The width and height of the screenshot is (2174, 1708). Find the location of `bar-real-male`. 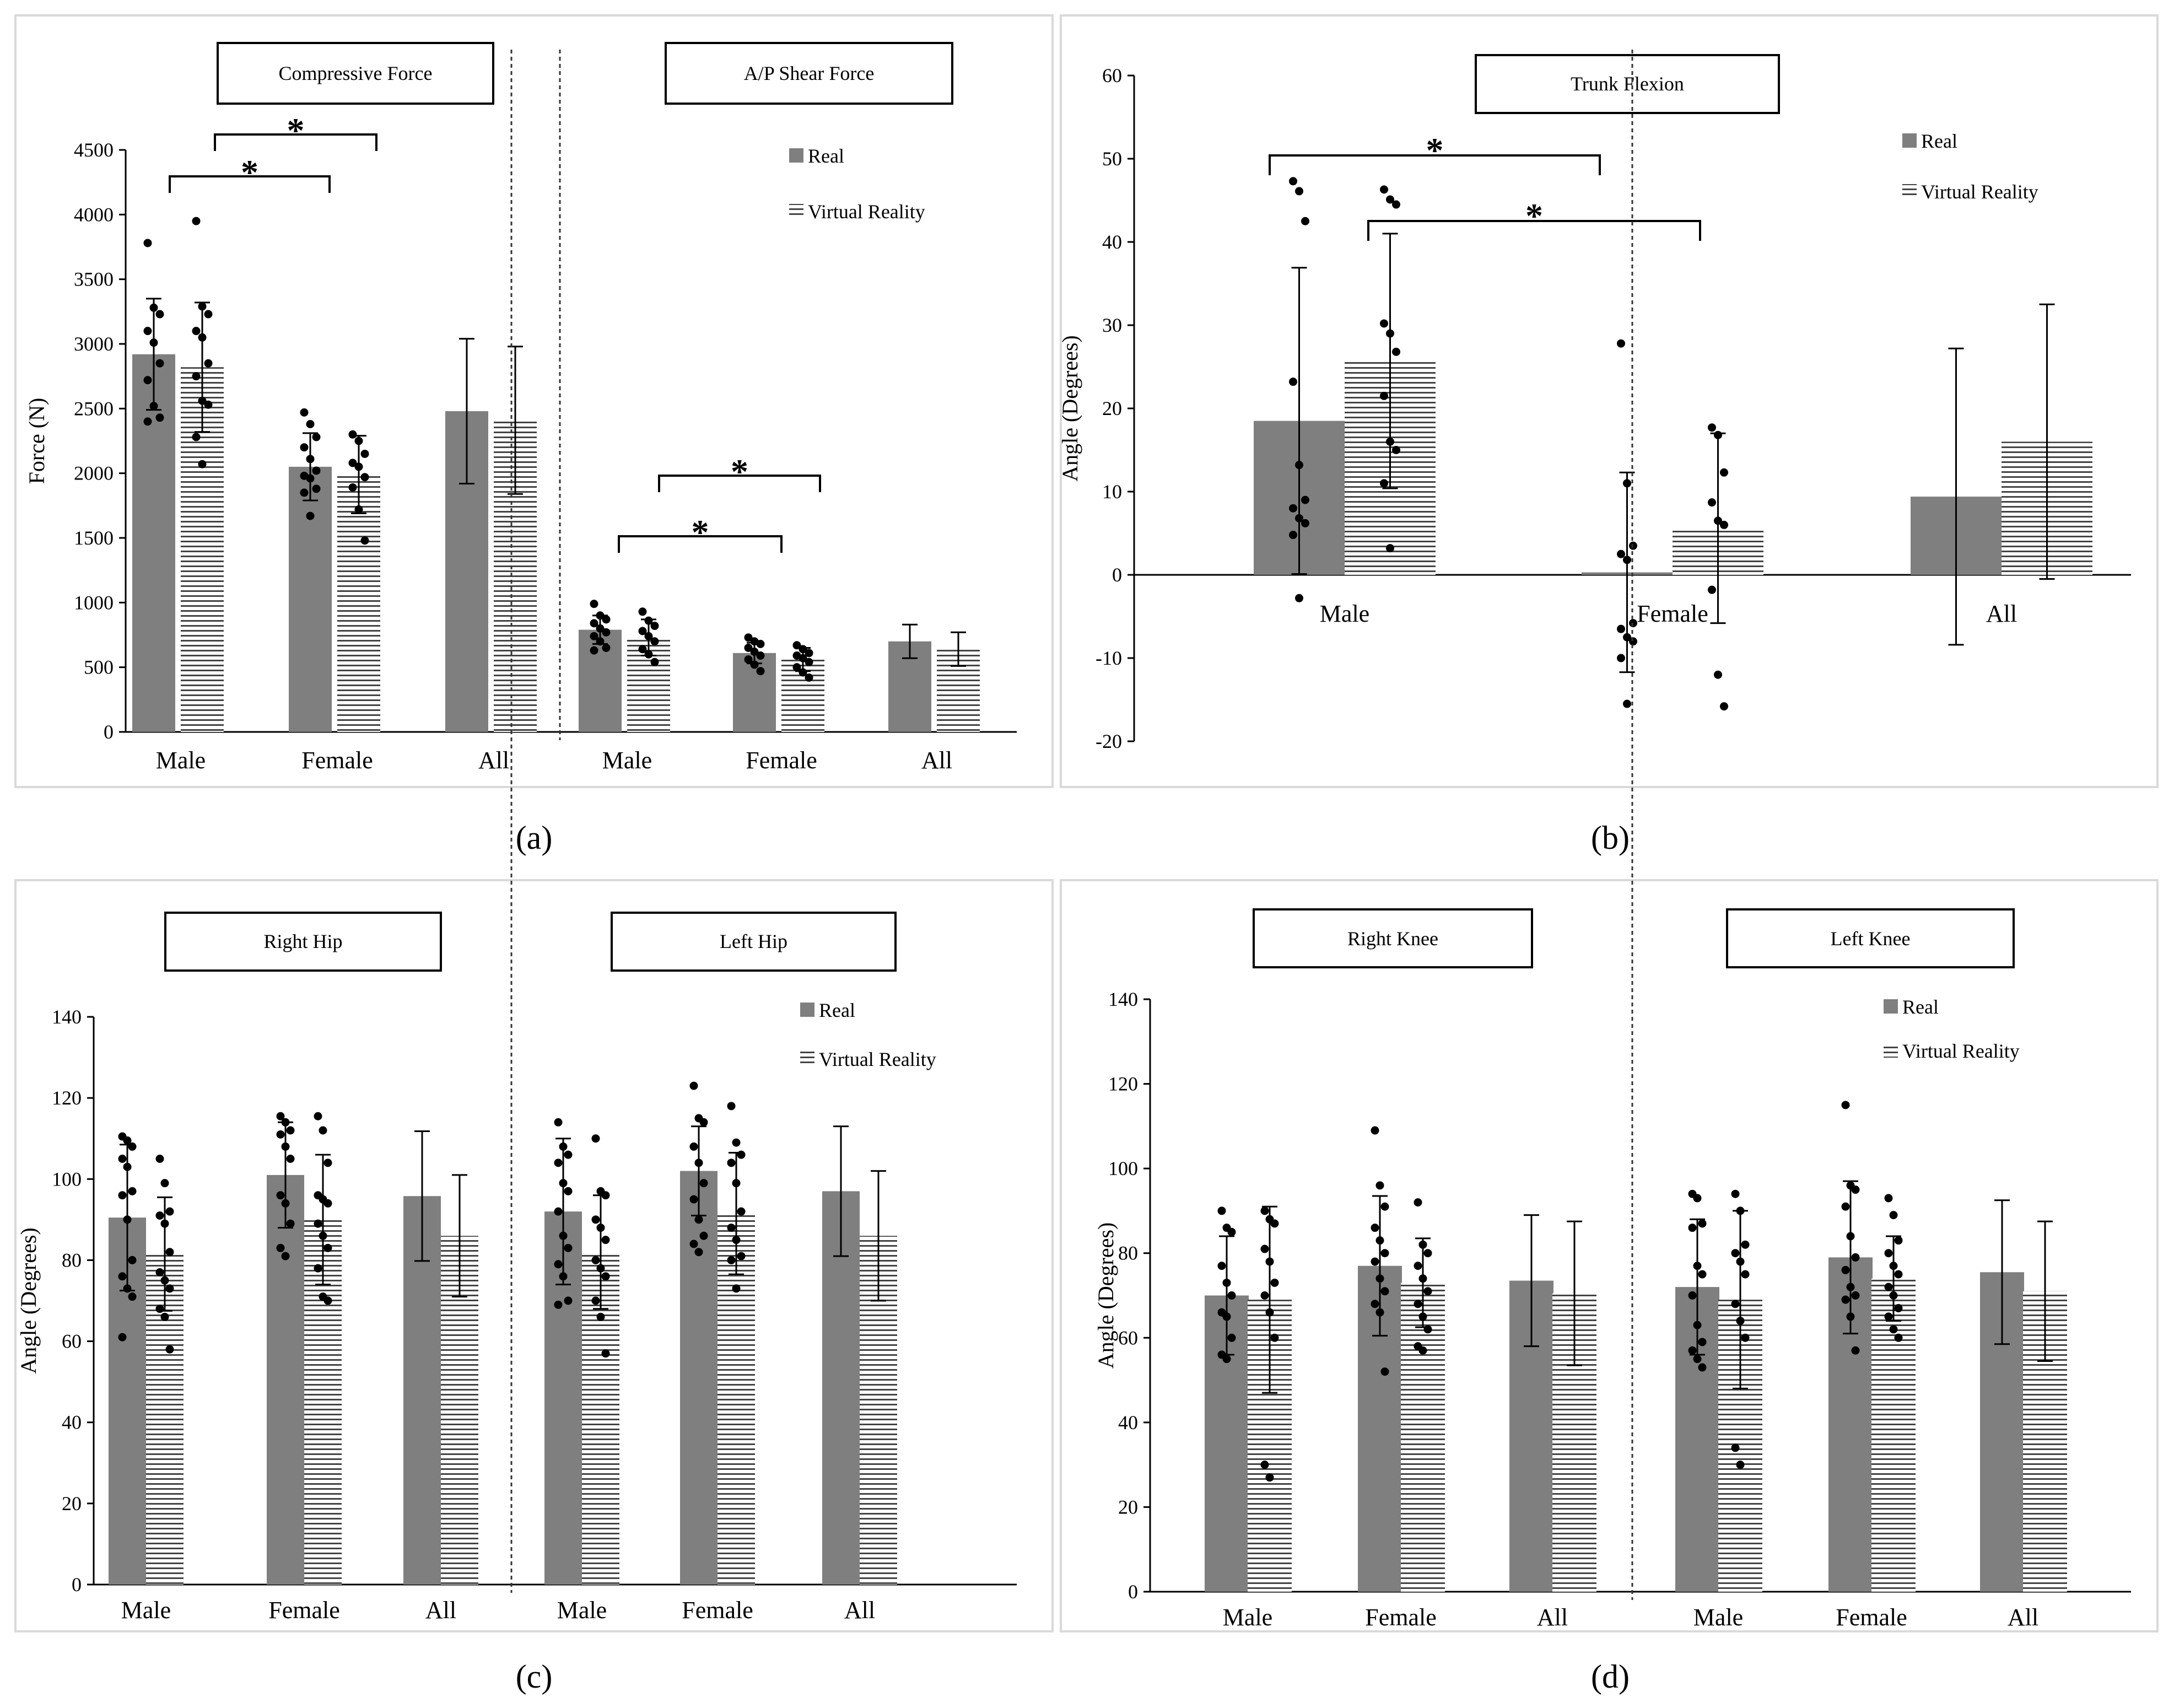

bar-real-male is located at coordinates (600, 680).